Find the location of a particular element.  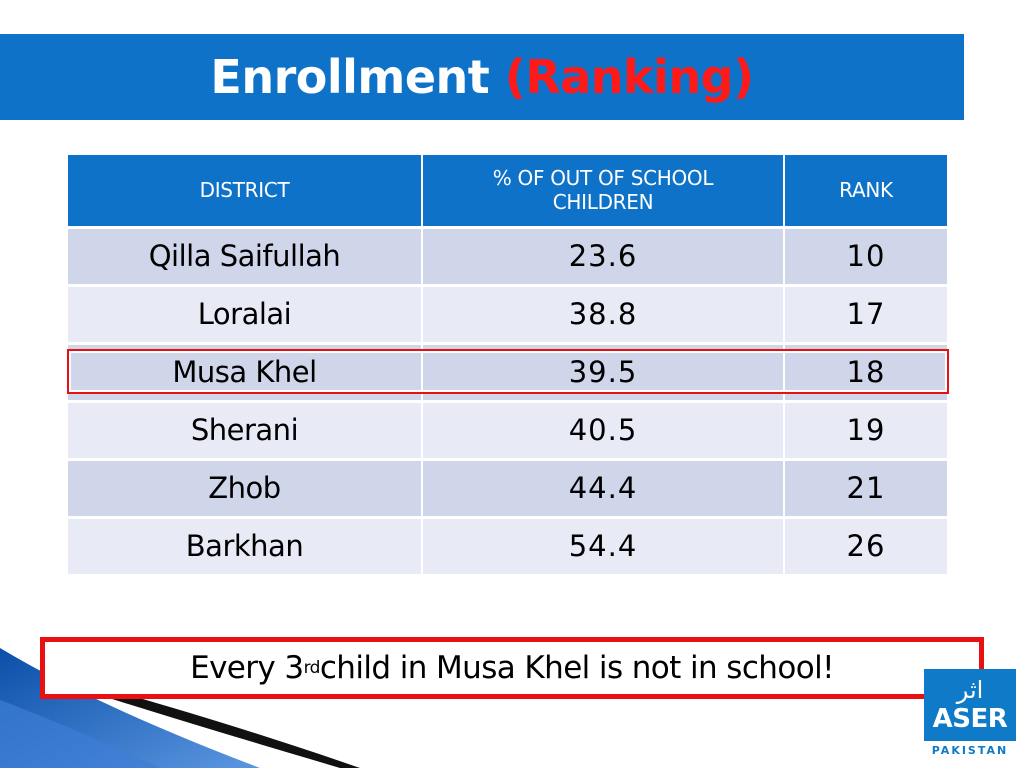

district-cell: Loralai is located at coordinates (245, 315).